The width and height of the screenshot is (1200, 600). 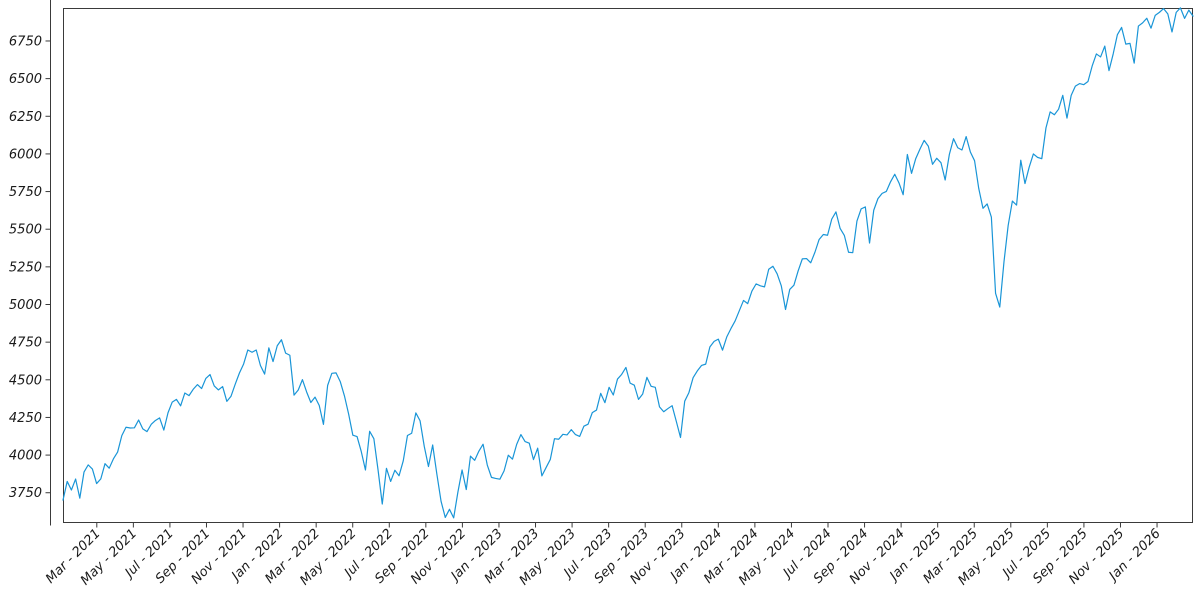 What do you see at coordinates (25, 305) in the screenshot?
I see `y-tick-label: 5000` at bounding box center [25, 305].